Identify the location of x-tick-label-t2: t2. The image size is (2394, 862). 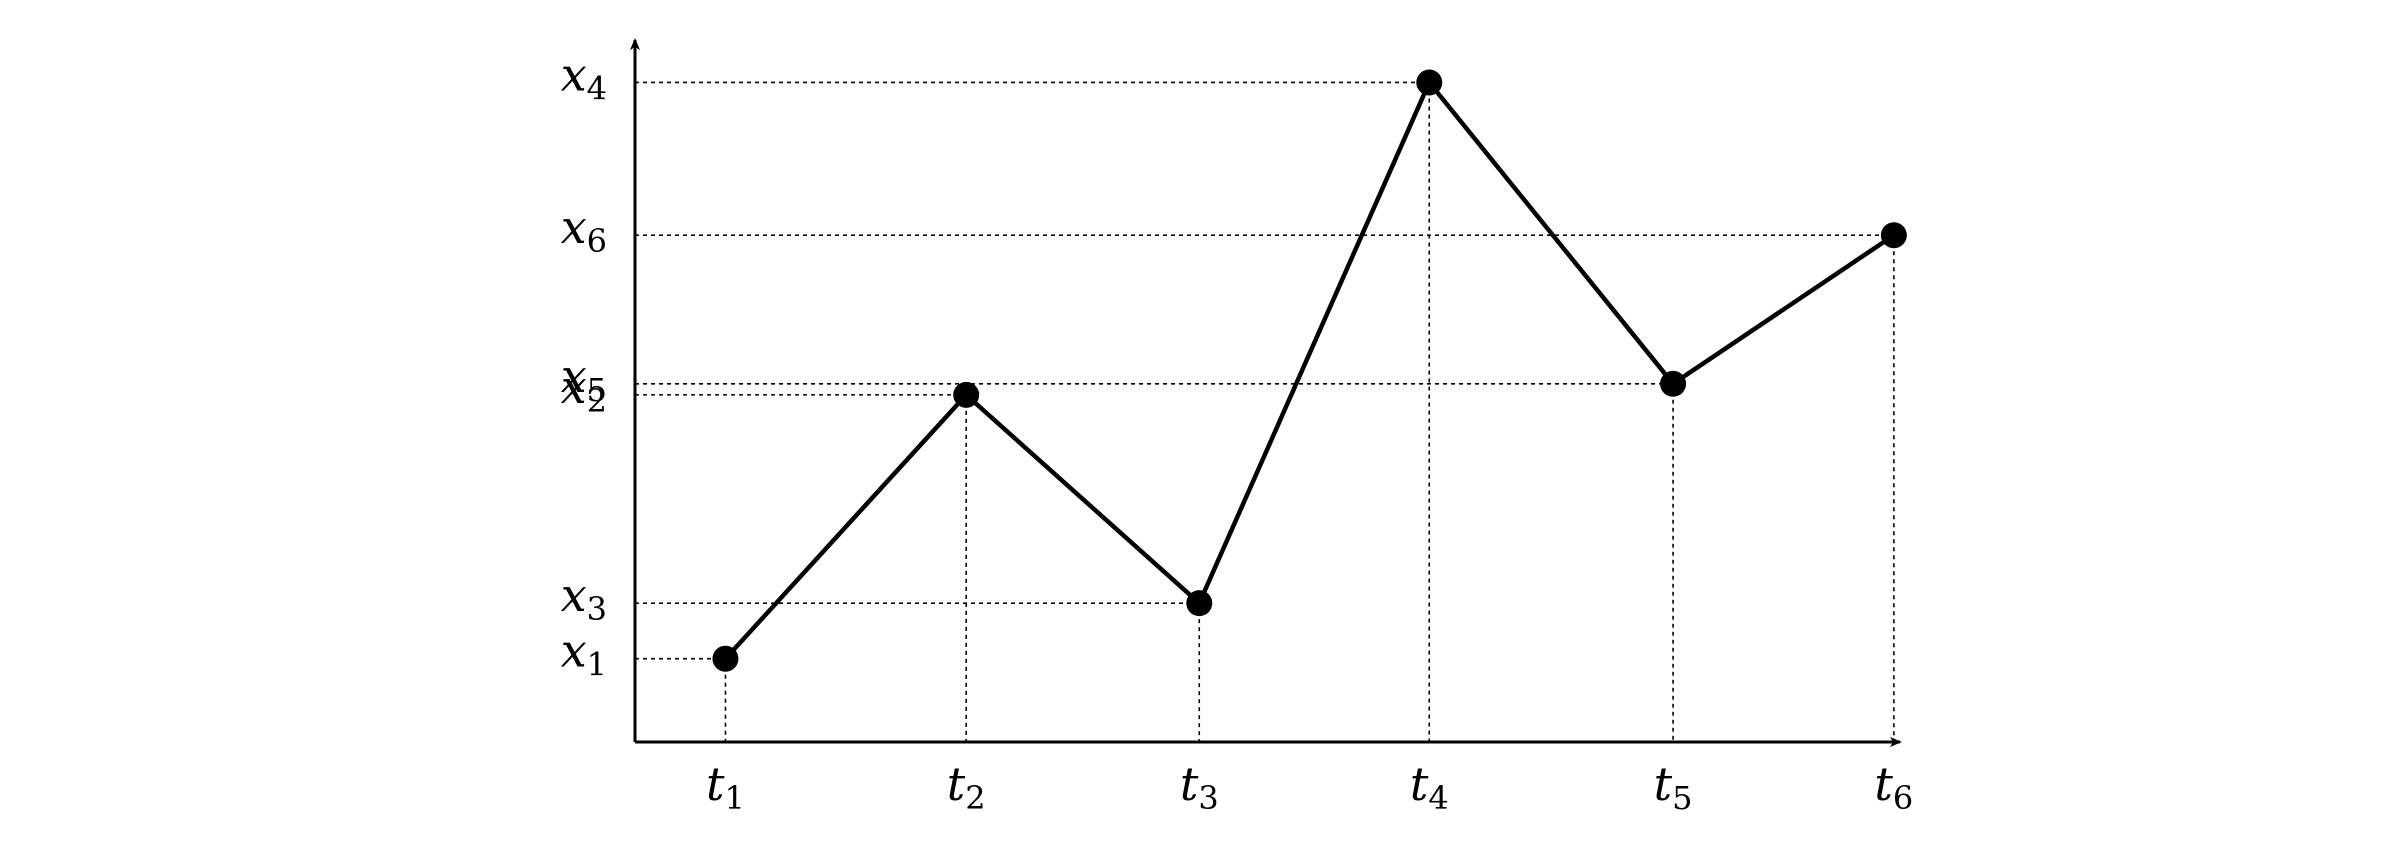
(966, 787).